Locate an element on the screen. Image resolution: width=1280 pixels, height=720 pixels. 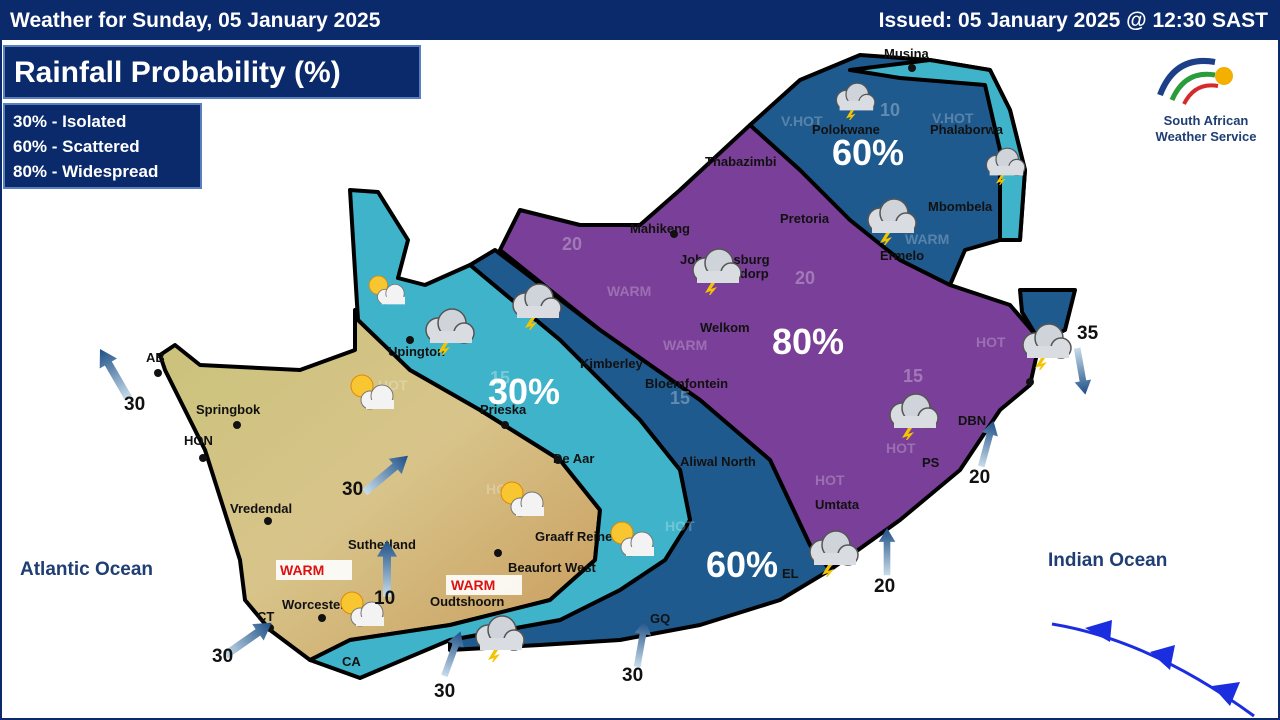
panel-title-box is located at coordinates (212, 72).